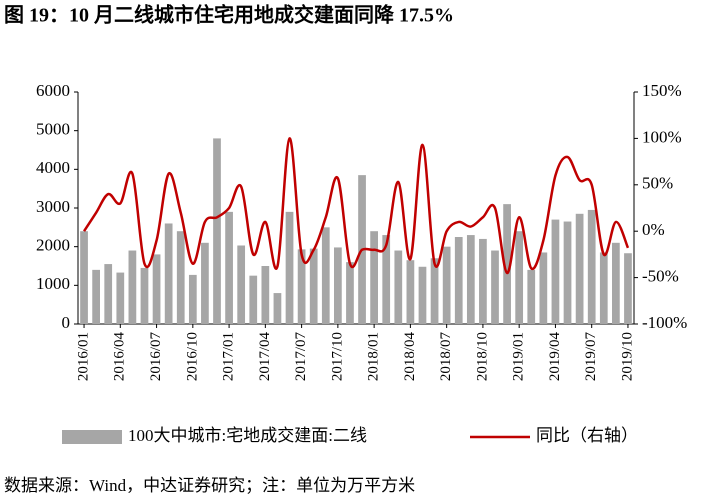 The width and height of the screenshot is (726, 504). I want to click on x-tick-label: 2018/10, so click(482, 356).